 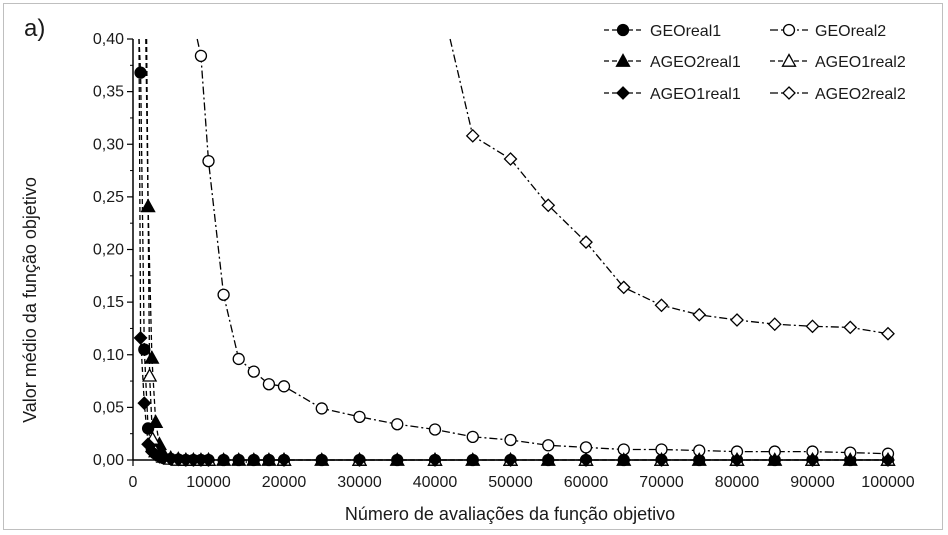 What do you see at coordinates (685, 31) in the screenshot?
I see `legend-label-georeal1: GEOreal1` at bounding box center [685, 31].